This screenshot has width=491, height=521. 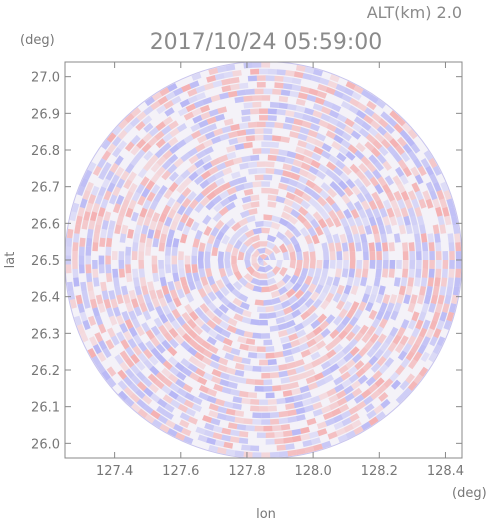 What do you see at coordinates (45, 224) in the screenshot?
I see `y-tick-label: 26.6` at bounding box center [45, 224].